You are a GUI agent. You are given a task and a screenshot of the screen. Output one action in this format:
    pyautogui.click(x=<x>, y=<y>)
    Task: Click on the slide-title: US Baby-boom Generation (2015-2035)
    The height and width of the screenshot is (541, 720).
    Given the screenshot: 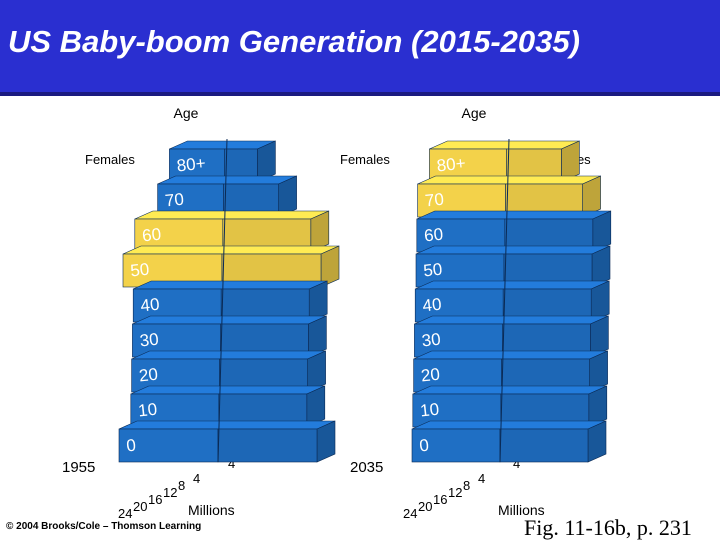 What is the action you would take?
    pyautogui.click(x=294, y=41)
    